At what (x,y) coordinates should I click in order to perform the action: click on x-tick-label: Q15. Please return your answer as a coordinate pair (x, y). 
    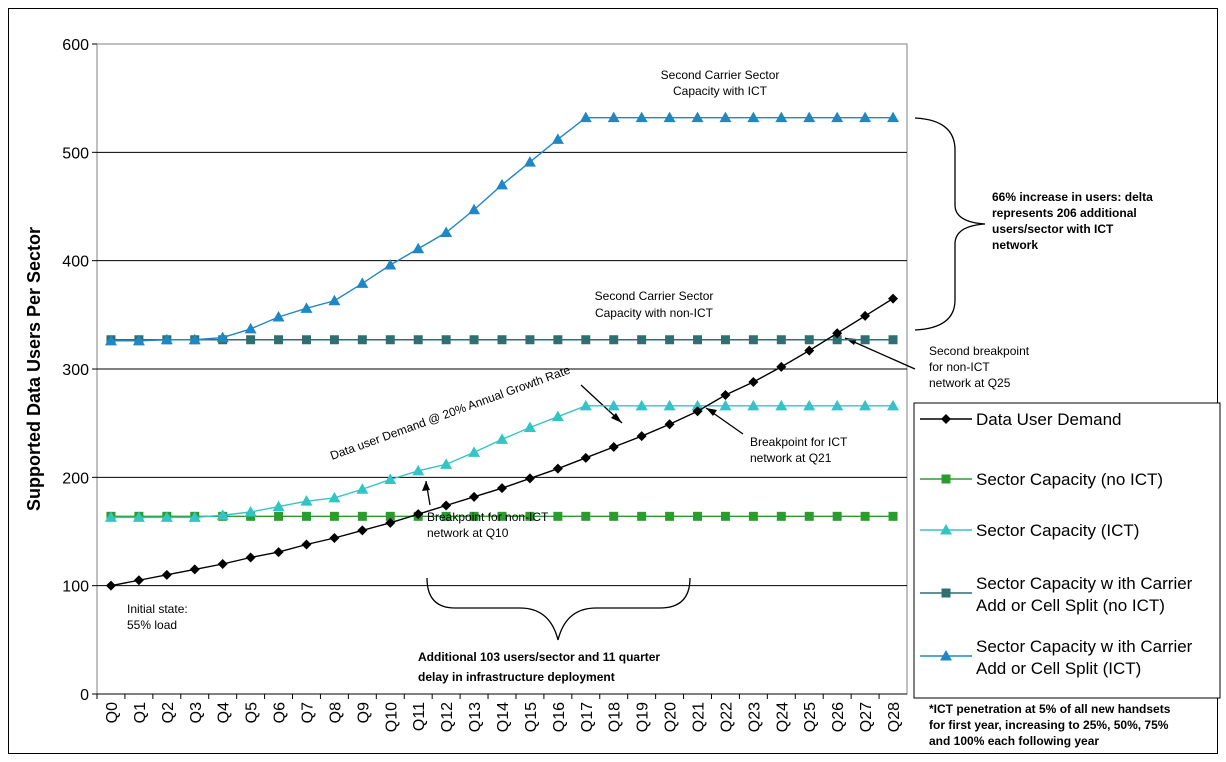
    Looking at the image, I should click on (531, 717).